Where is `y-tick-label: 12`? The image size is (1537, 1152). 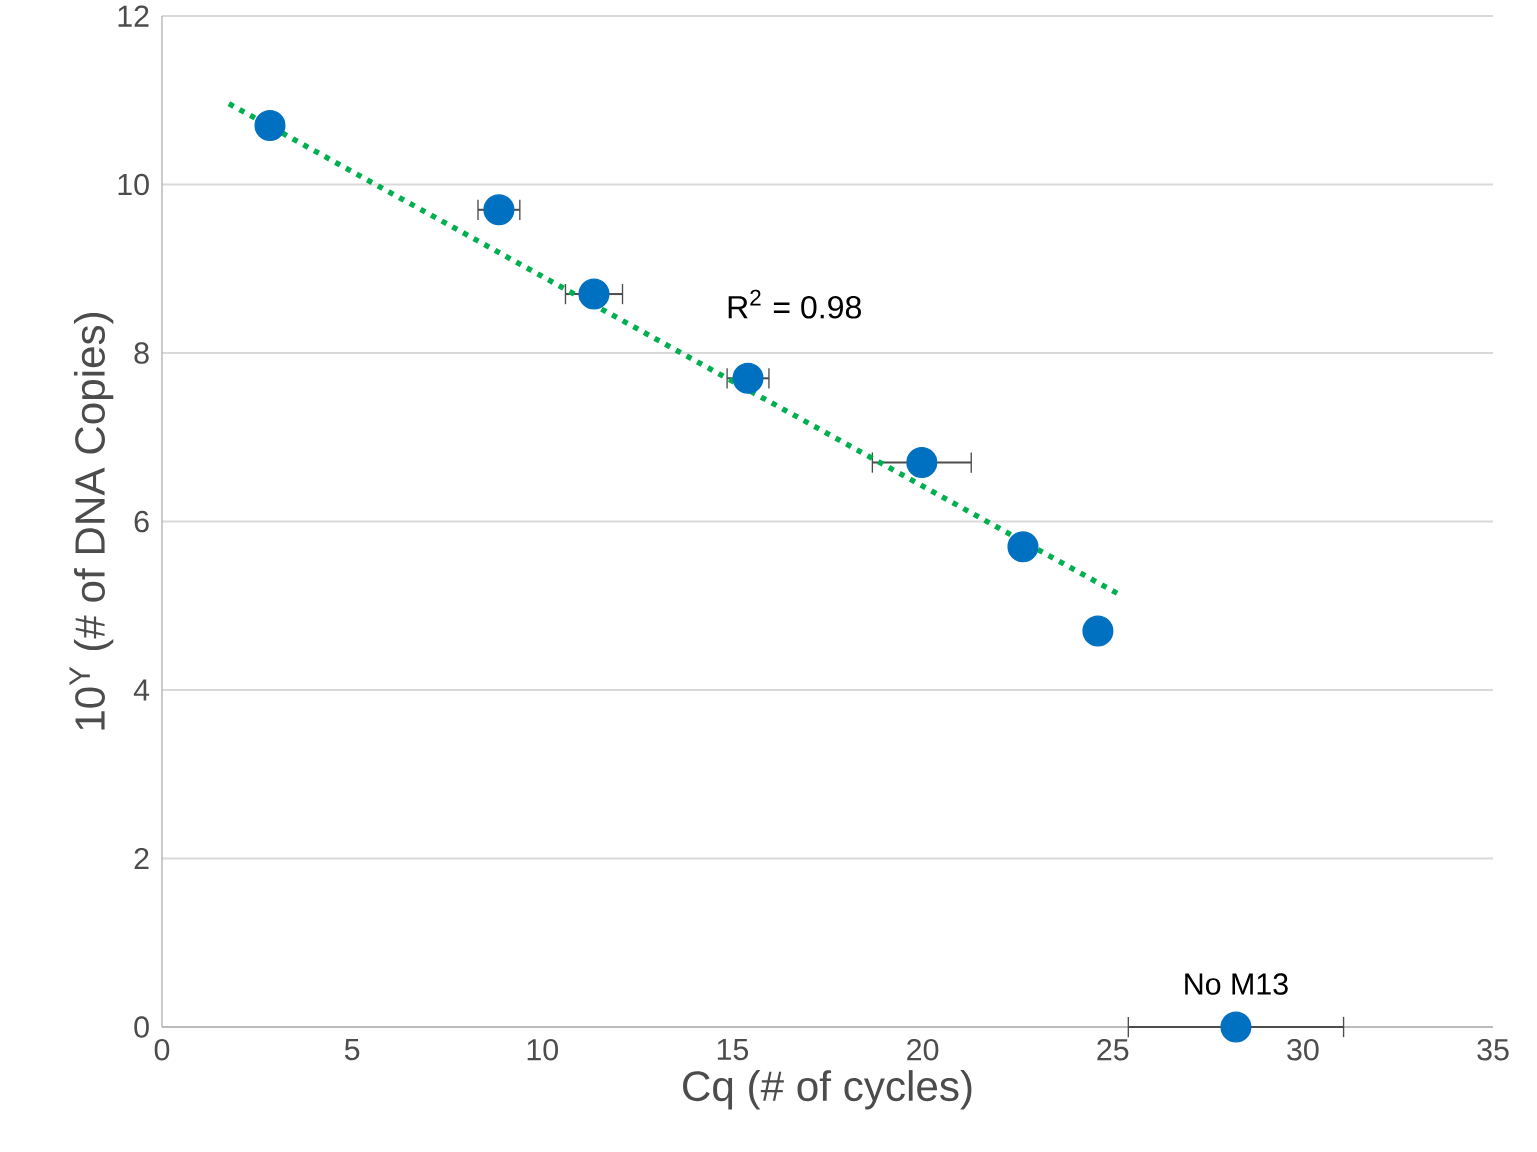 y-tick-label: 12 is located at coordinates (133, 16).